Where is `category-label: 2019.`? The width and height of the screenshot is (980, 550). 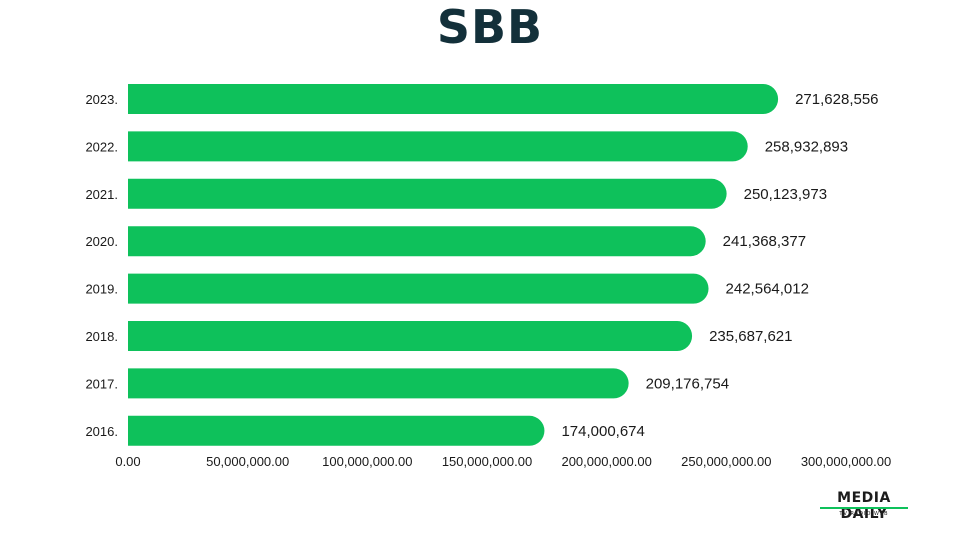
category-label: 2019. is located at coordinates (101, 289).